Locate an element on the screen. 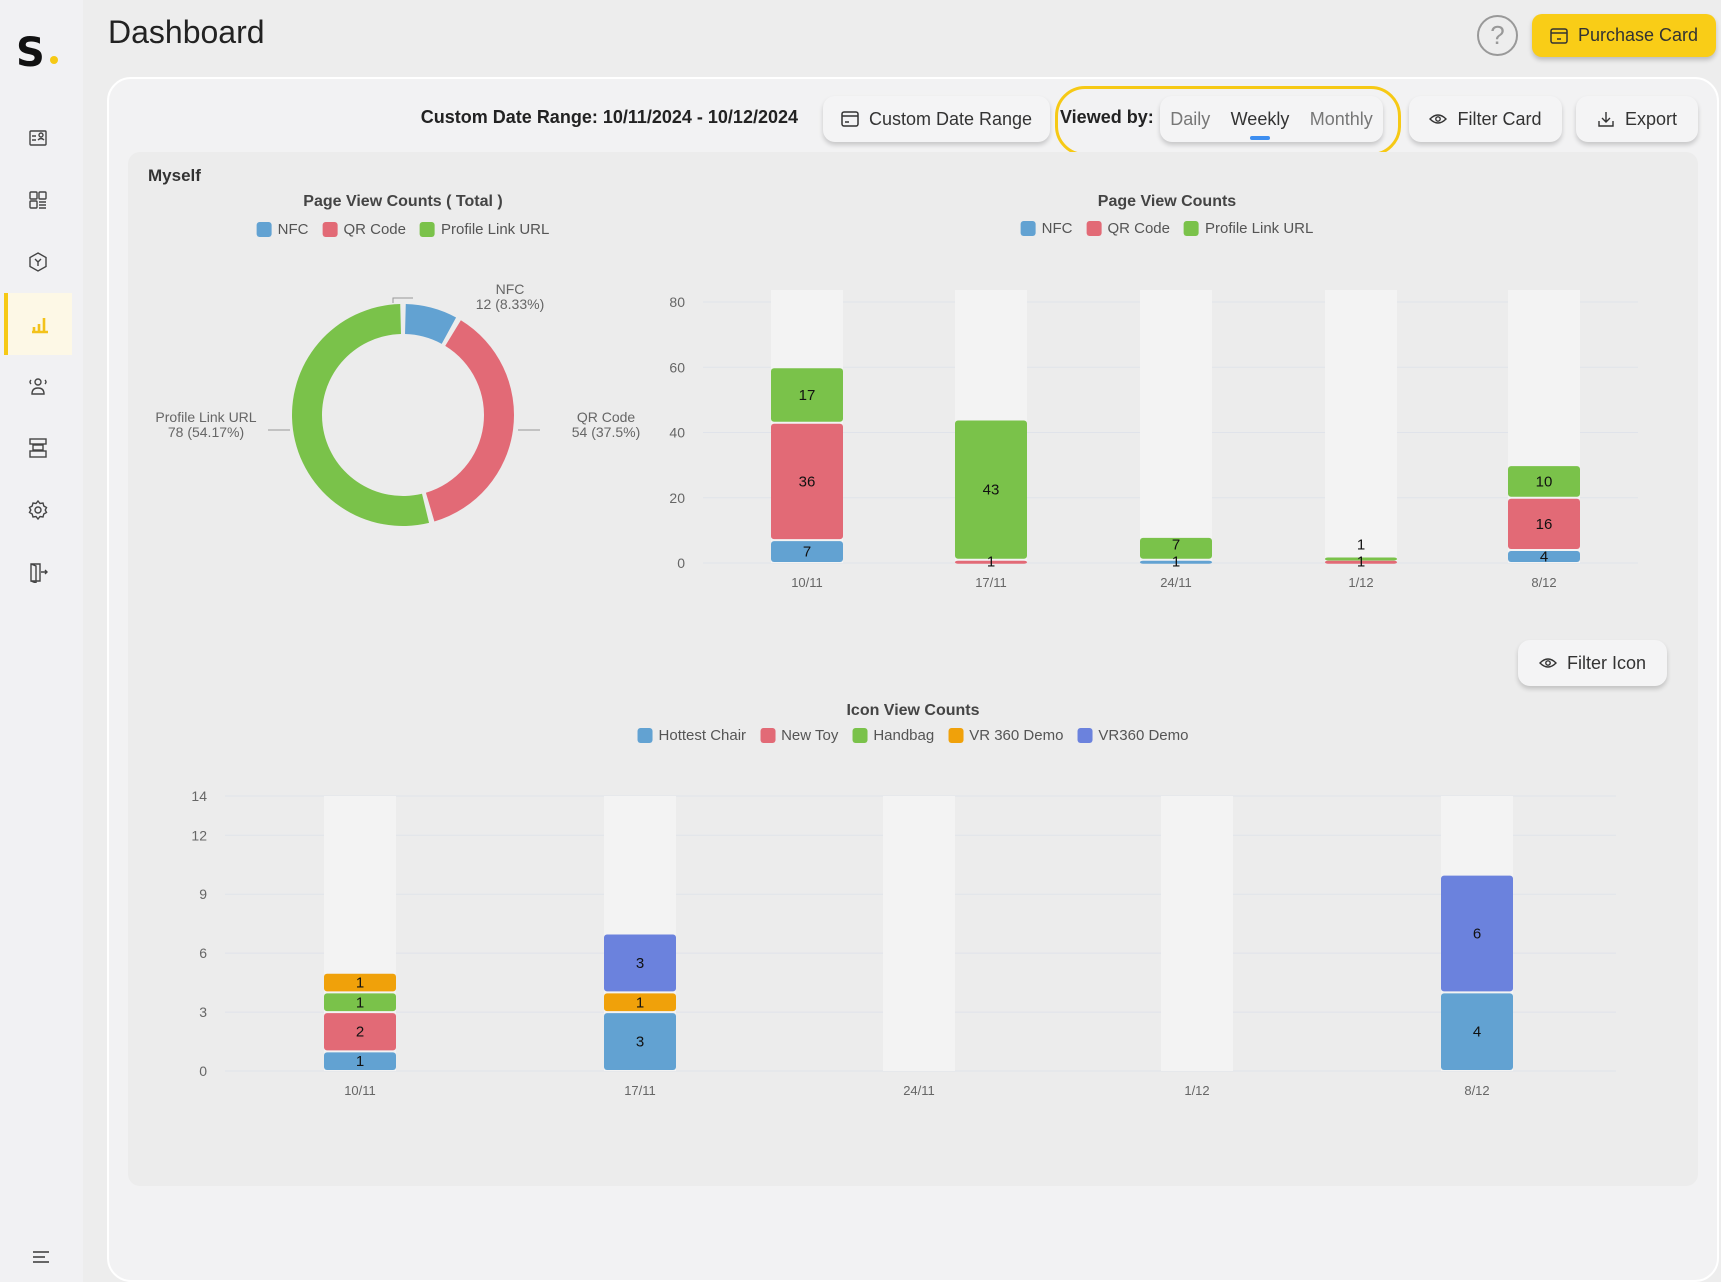  sidebar-item-grid is located at coordinates (38, 200).